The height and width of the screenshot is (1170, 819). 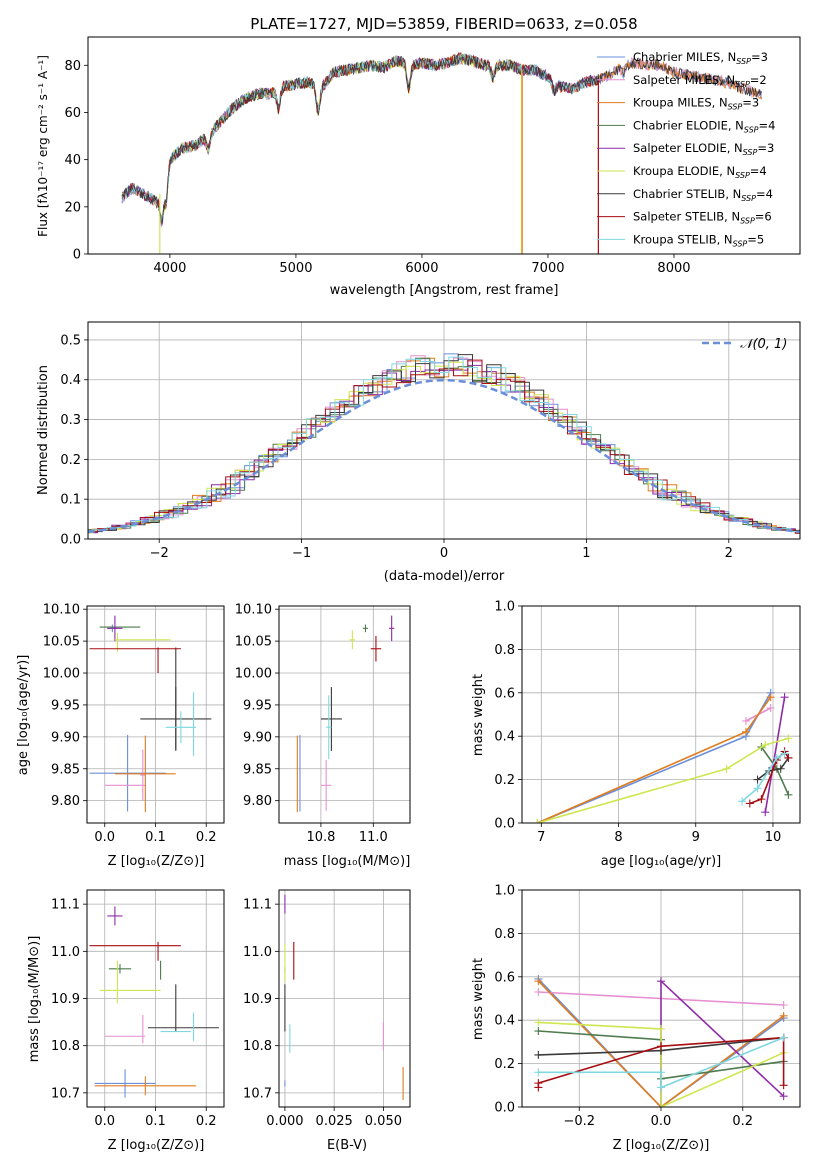 What do you see at coordinates (65, 952) in the screenshot?
I see `mass-vs-Z-ytick-label: 11.0` at bounding box center [65, 952].